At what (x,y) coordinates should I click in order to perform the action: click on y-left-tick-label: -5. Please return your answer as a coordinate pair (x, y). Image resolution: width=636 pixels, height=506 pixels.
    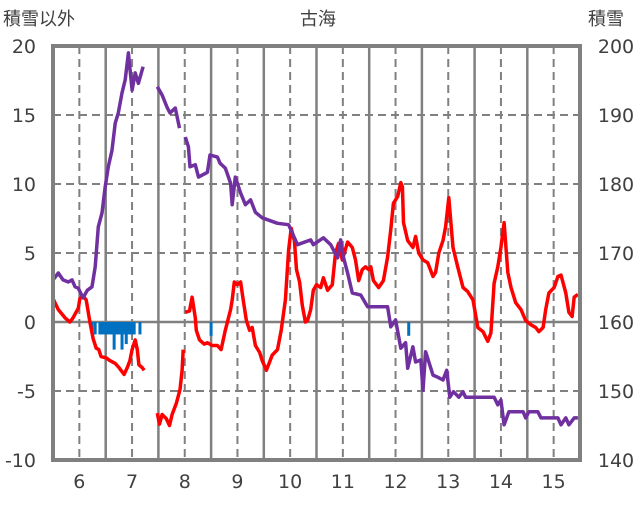
    Looking at the image, I should click on (26, 392).